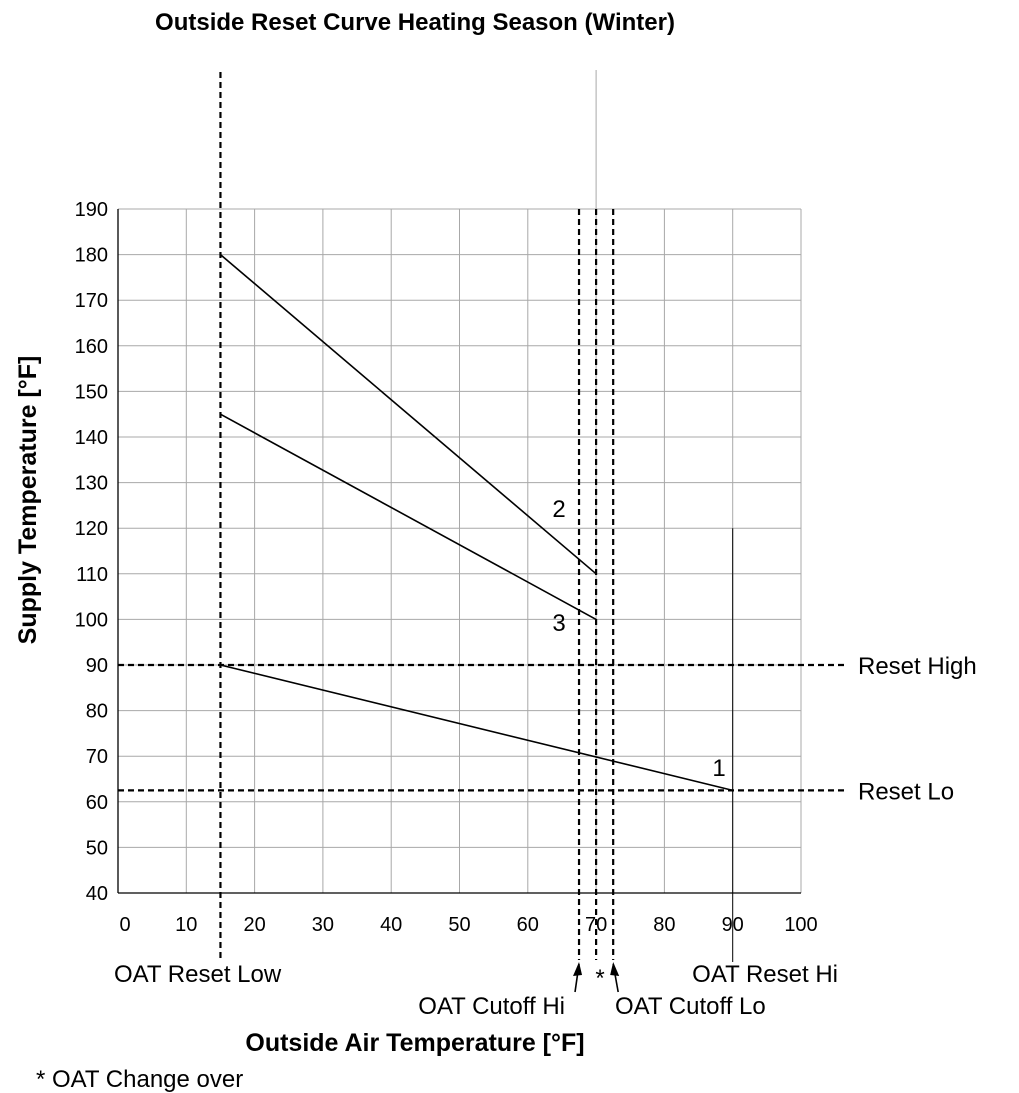  I want to click on label-changeover-star: *, so click(599, 978).